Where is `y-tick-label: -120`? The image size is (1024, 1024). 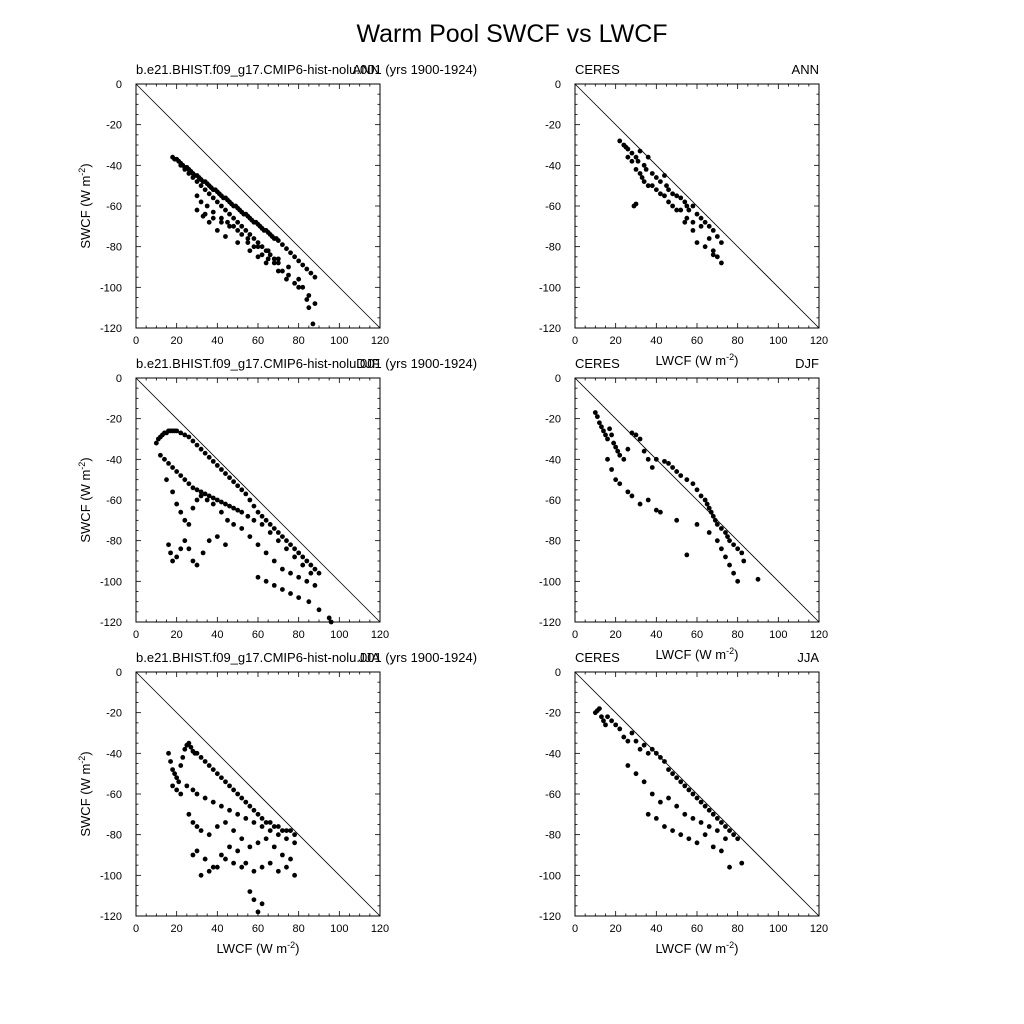
y-tick-label: -120 is located at coordinates (111, 917).